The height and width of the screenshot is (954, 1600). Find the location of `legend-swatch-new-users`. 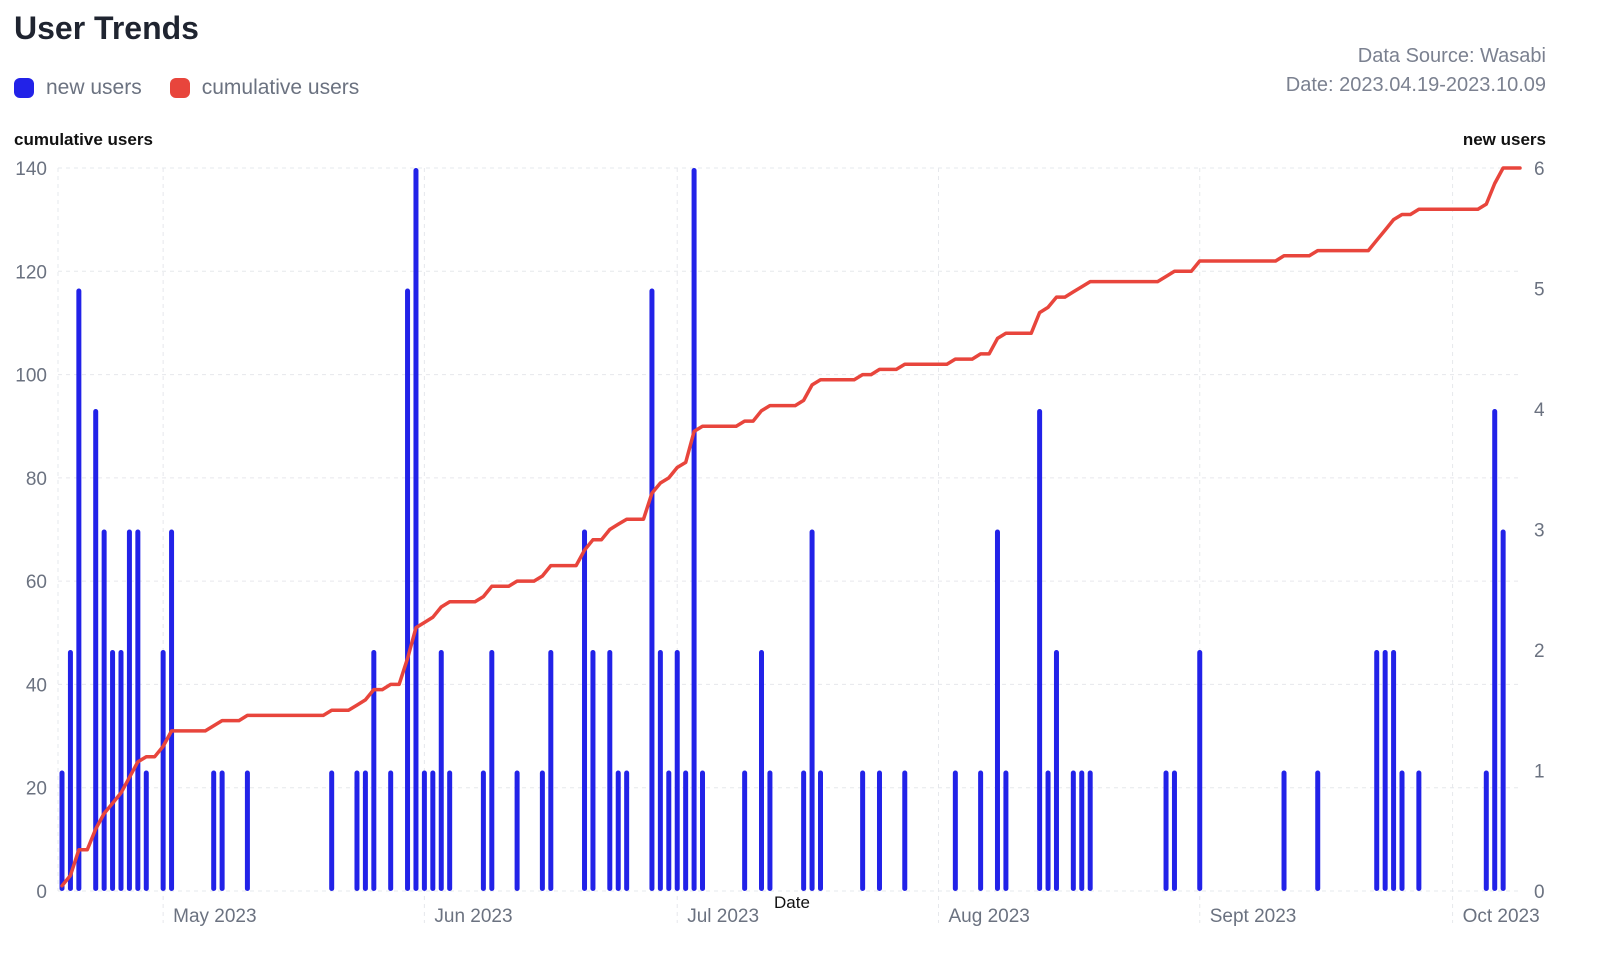

legend-swatch-new-users is located at coordinates (24, 88).